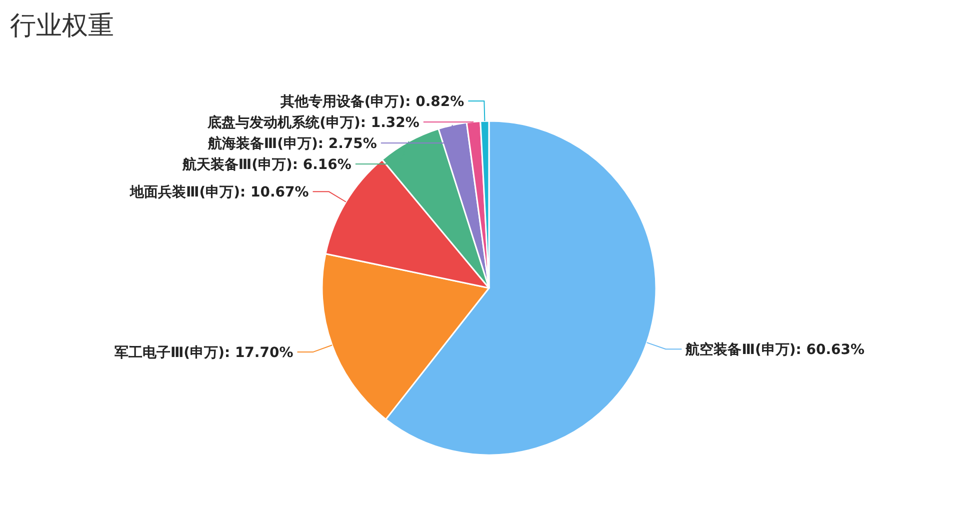  What do you see at coordinates (184, 192) in the screenshot?
I see `slice-label: 地面兵装Ⅲ(申万)` at bounding box center [184, 192].